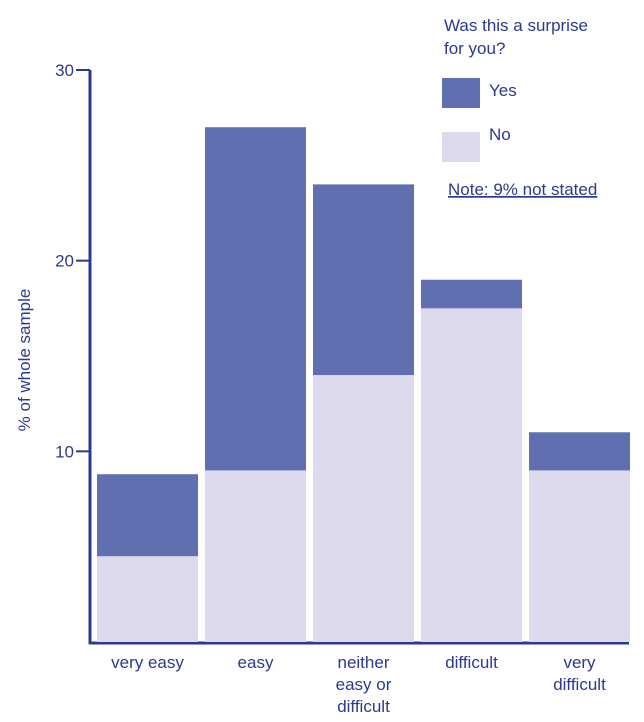  I want to click on legend-label-yes: Yes, so click(503, 90).